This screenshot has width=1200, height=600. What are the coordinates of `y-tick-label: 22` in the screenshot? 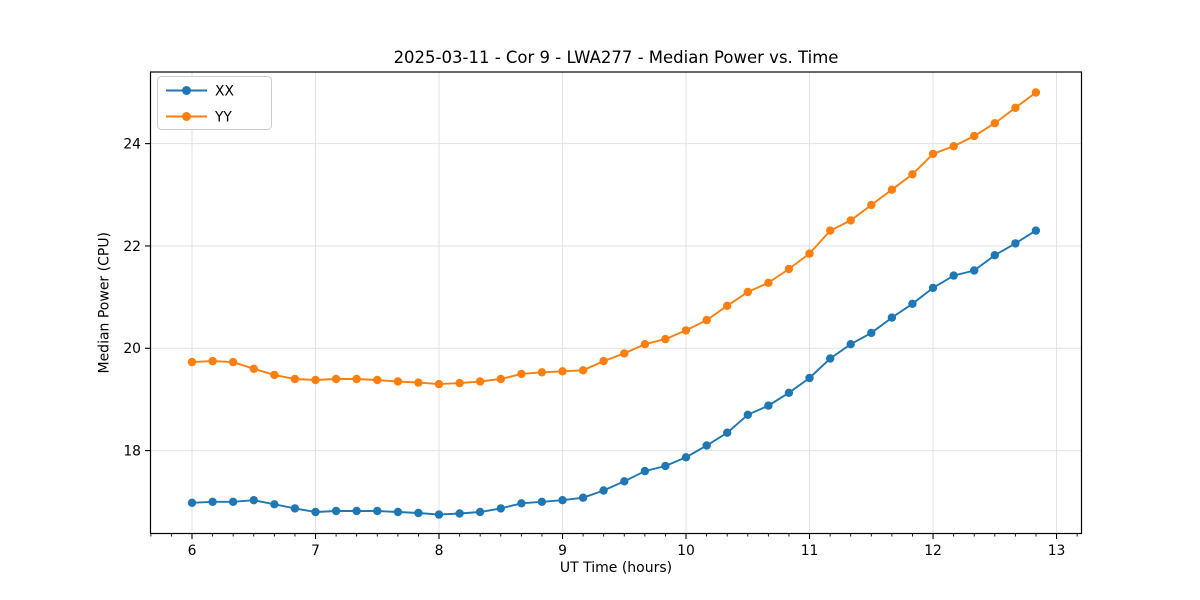 It's located at (132, 247).